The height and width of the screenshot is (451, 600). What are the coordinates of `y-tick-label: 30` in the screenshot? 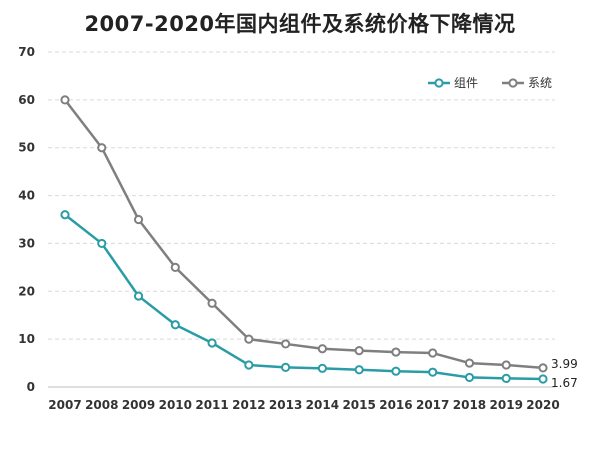 It's located at (26, 243).